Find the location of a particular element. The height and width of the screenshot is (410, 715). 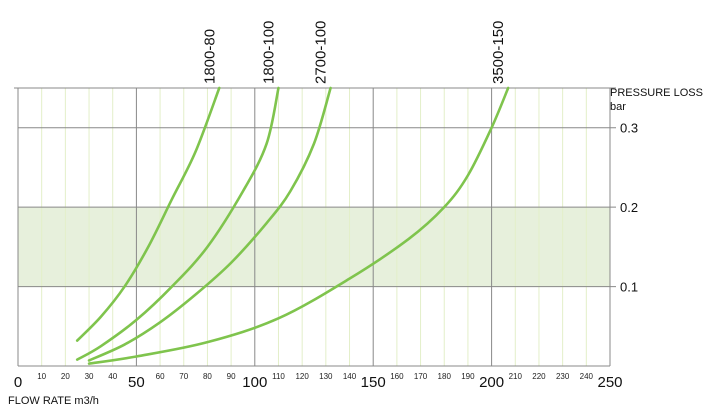

x-minor-tick-label: 80 is located at coordinates (207, 376).